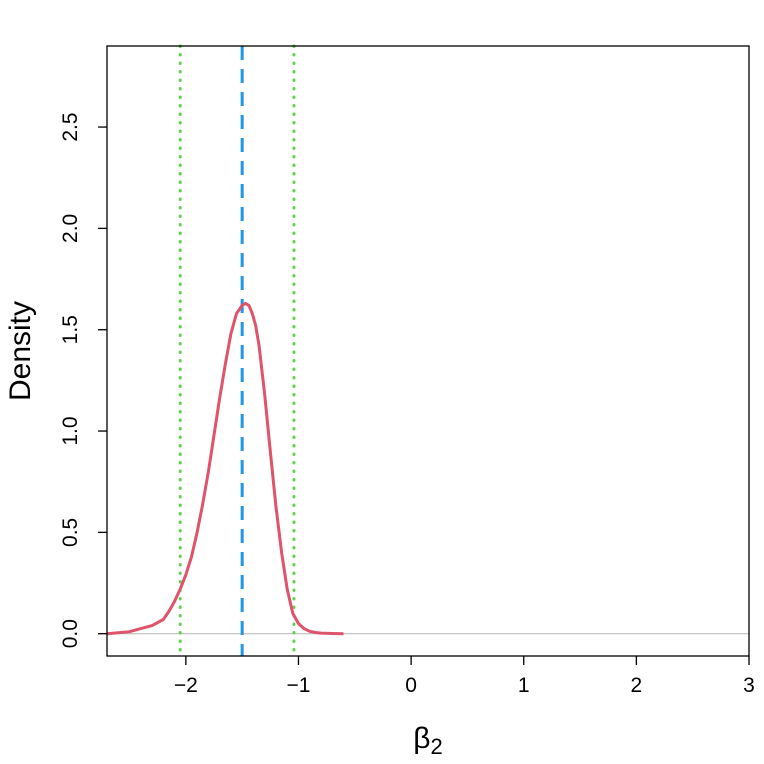 The height and width of the screenshot is (764, 764). I want to click on y-tick-label: 2.5, so click(70, 126).